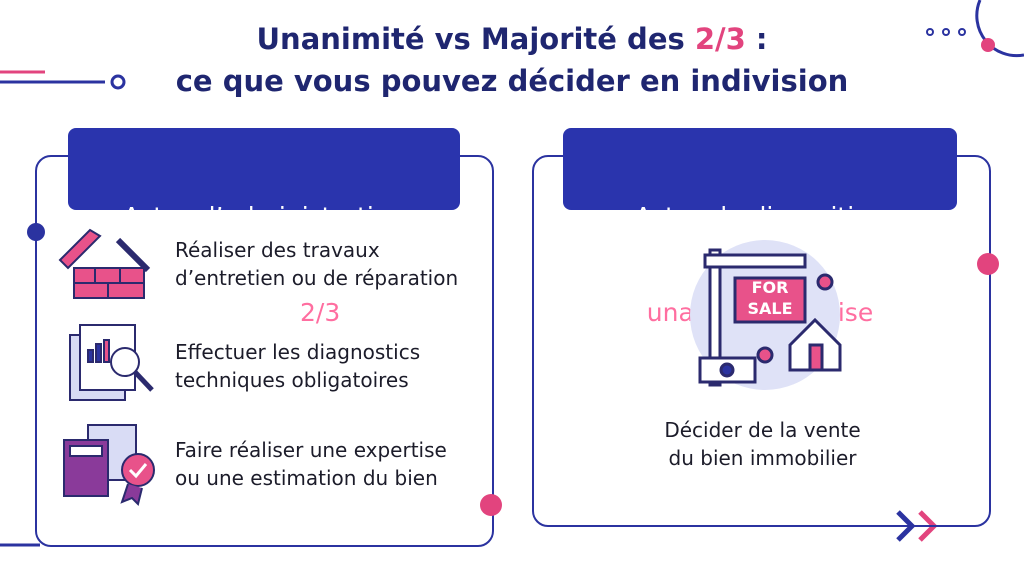  I want to click on left-heading: Actes d’administration (majorité 2/3), so click(264, 227).